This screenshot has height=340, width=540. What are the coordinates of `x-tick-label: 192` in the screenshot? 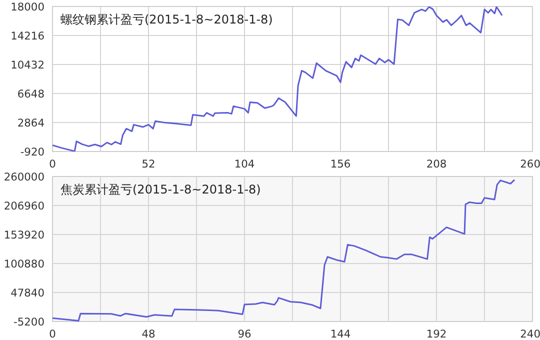 It's located at (436, 334).